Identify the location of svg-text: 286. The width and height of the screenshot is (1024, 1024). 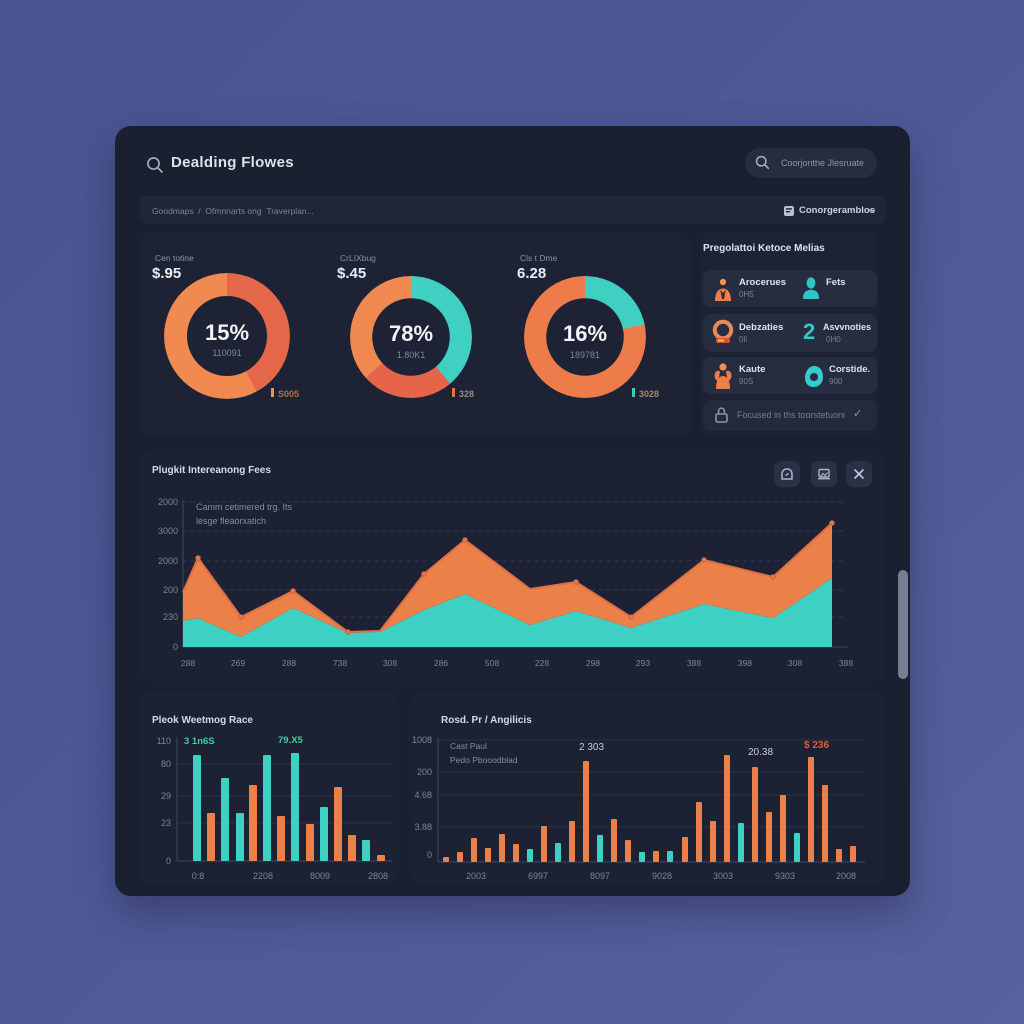
(441, 663).